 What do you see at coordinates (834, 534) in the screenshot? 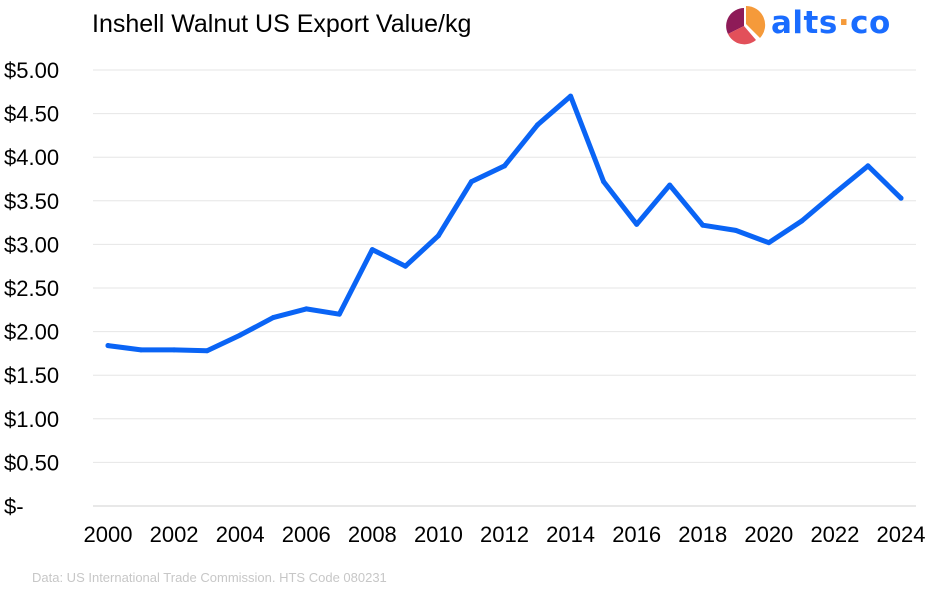
I see `x-tick-label: 2022` at bounding box center [834, 534].